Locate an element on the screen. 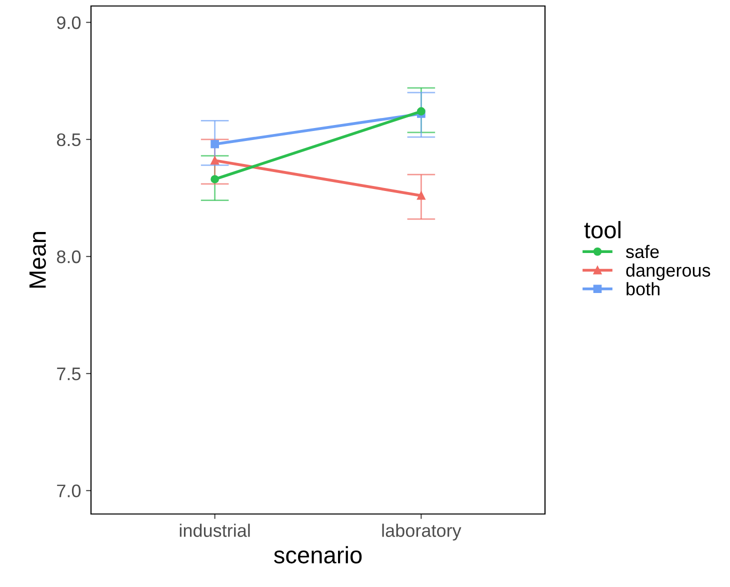 The height and width of the screenshot is (587, 730). y-tick-label: 7.0 is located at coordinates (69, 491).